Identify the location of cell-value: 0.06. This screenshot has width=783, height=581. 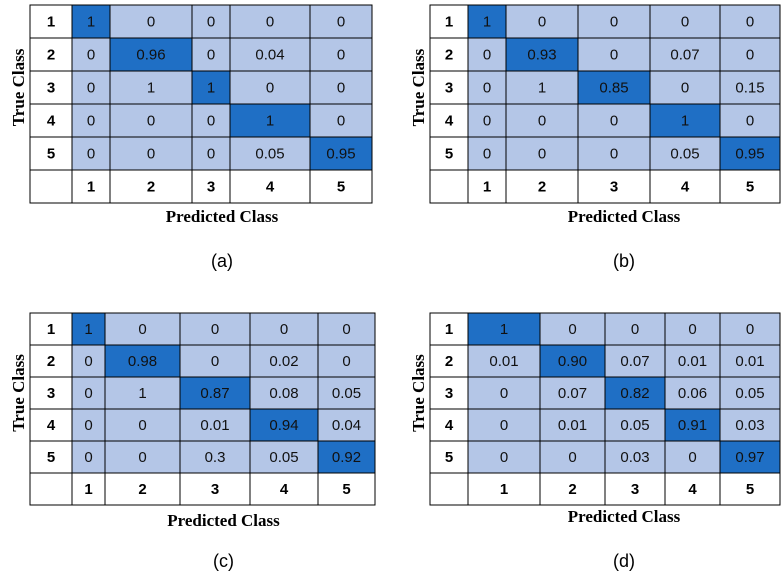
(692, 393).